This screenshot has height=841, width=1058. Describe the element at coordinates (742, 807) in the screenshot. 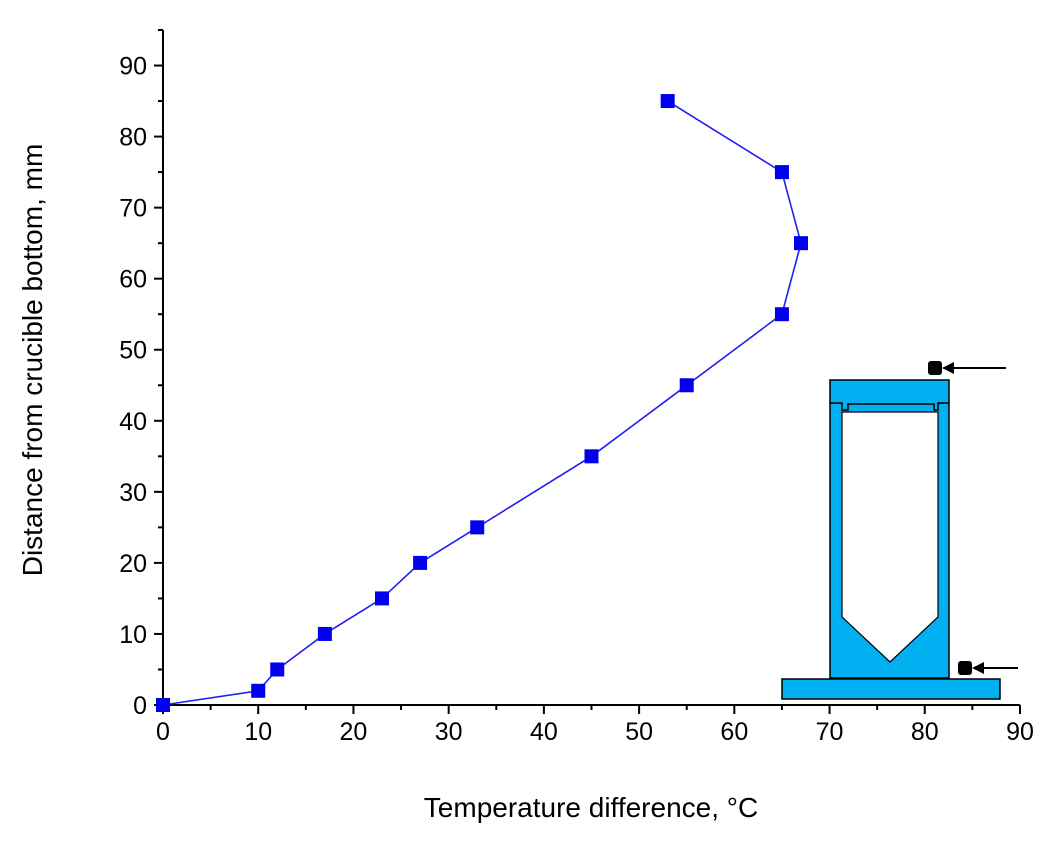

I see `x-axis-unit: °C` at that location.